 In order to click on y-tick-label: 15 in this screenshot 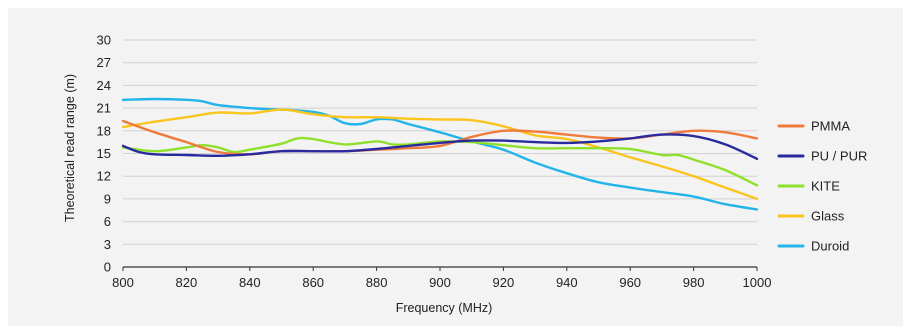, I will do `click(104, 153)`.